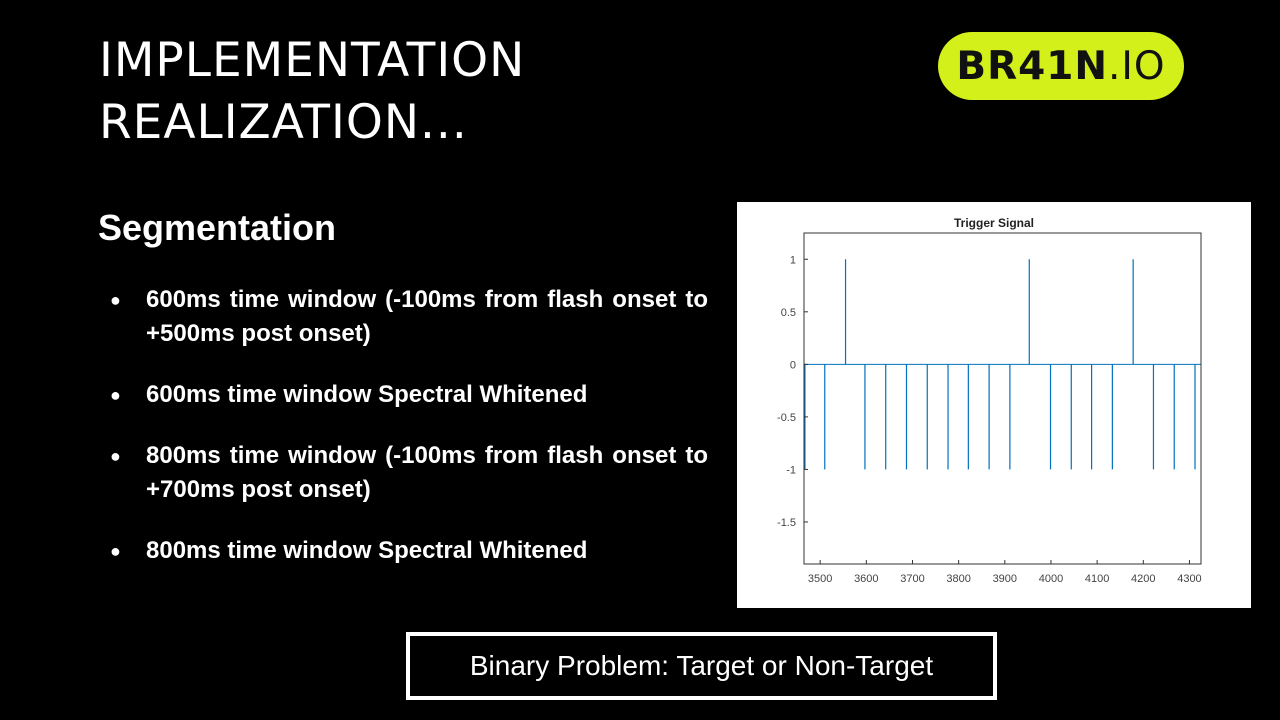 The image size is (1280, 720). What do you see at coordinates (1143, 579) in the screenshot?
I see `x-tick-label: 4200` at bounding box center [1143, 579].